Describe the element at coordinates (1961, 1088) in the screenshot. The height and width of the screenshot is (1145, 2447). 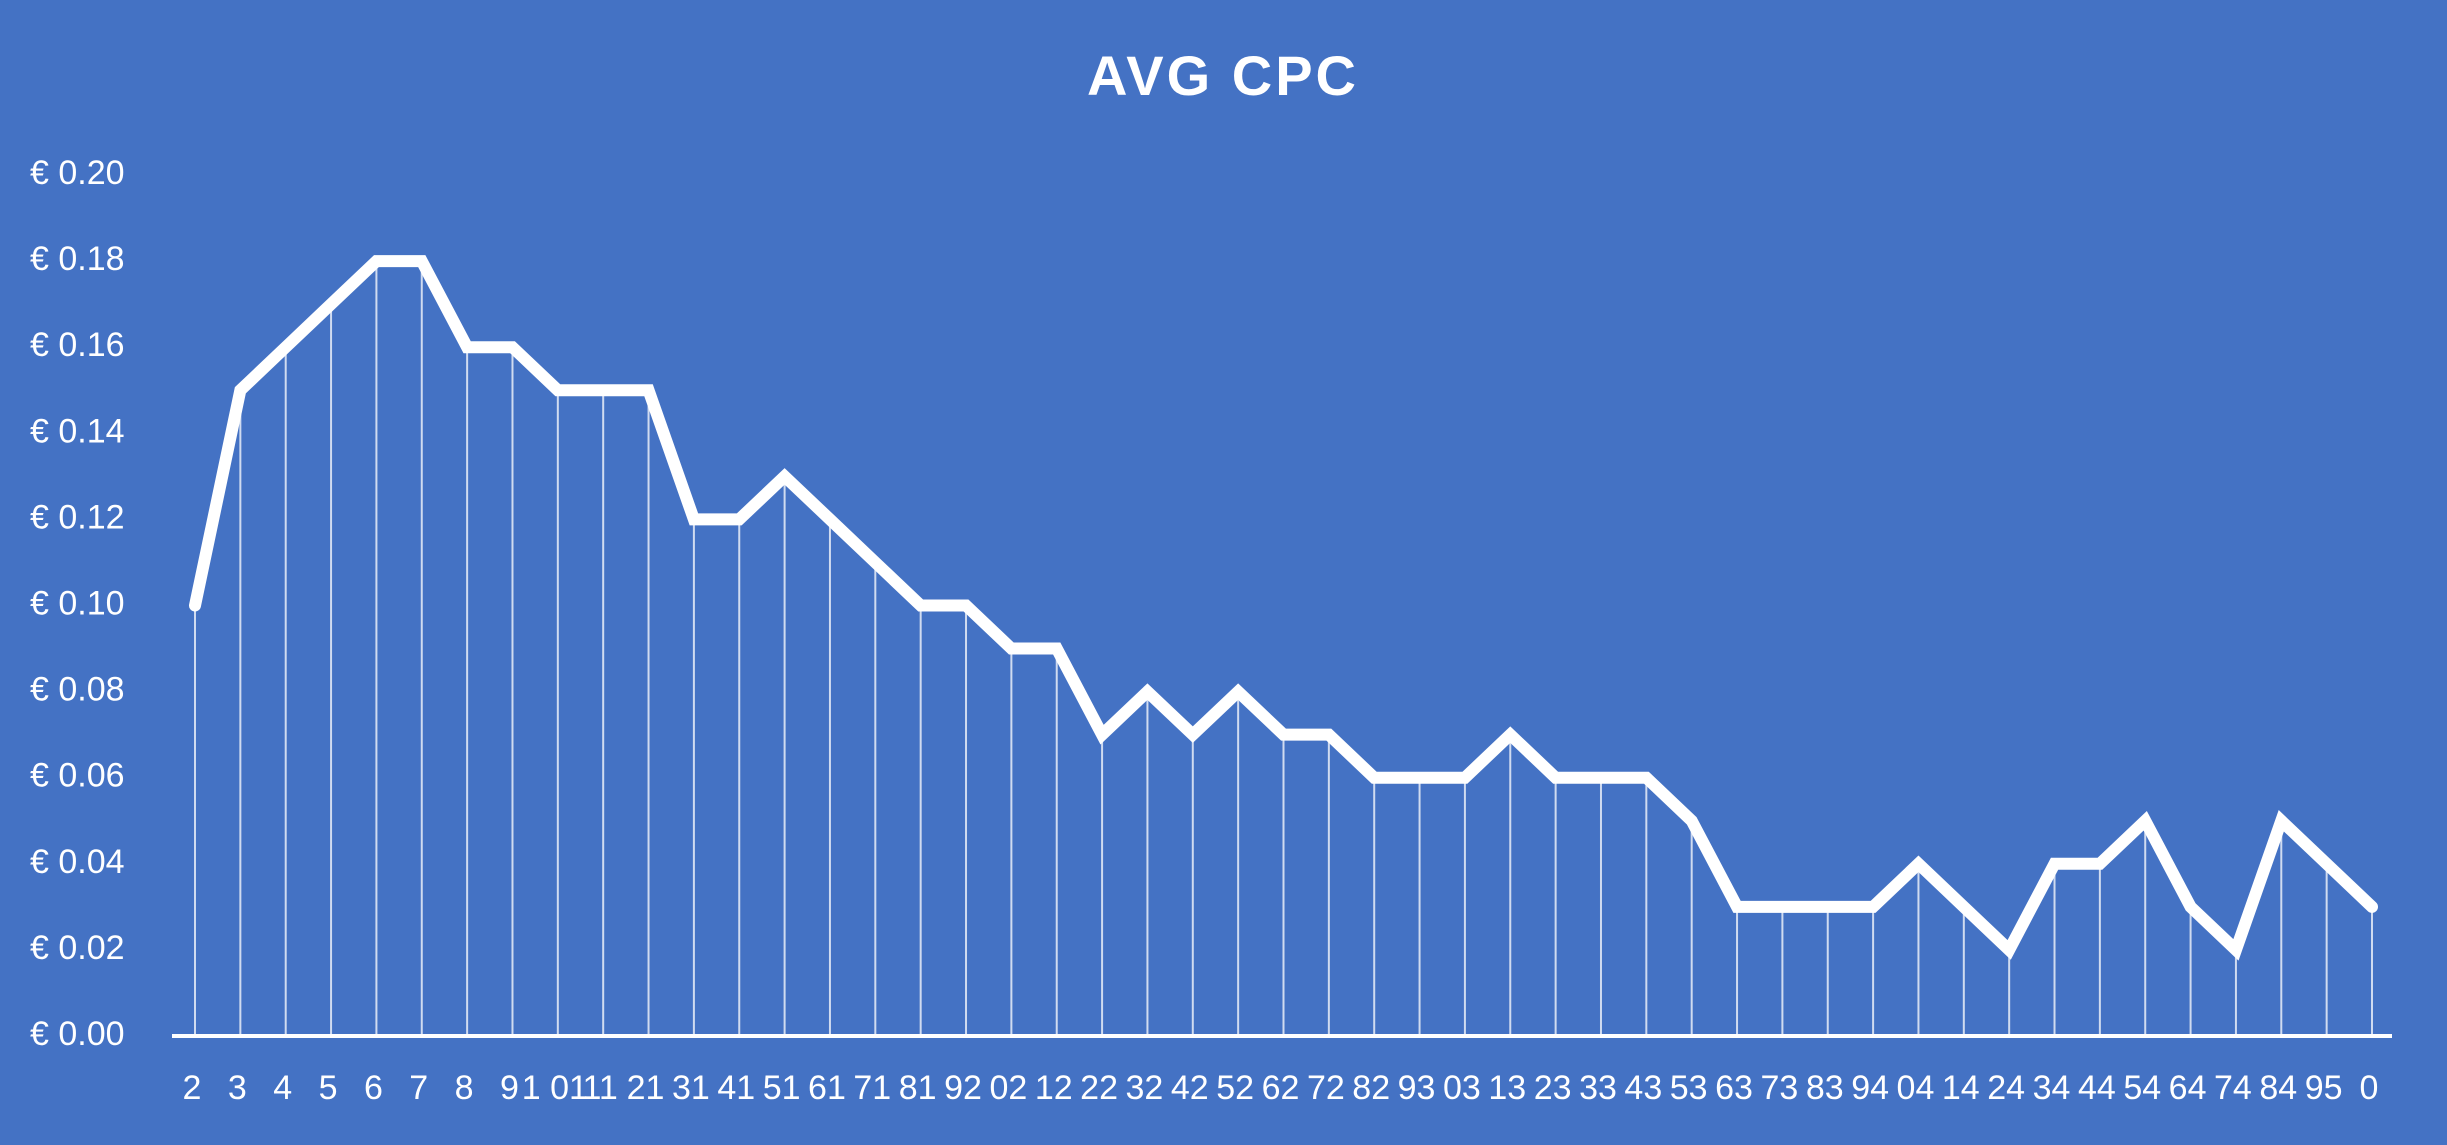
I see `x-tick-label: 14` at that location.